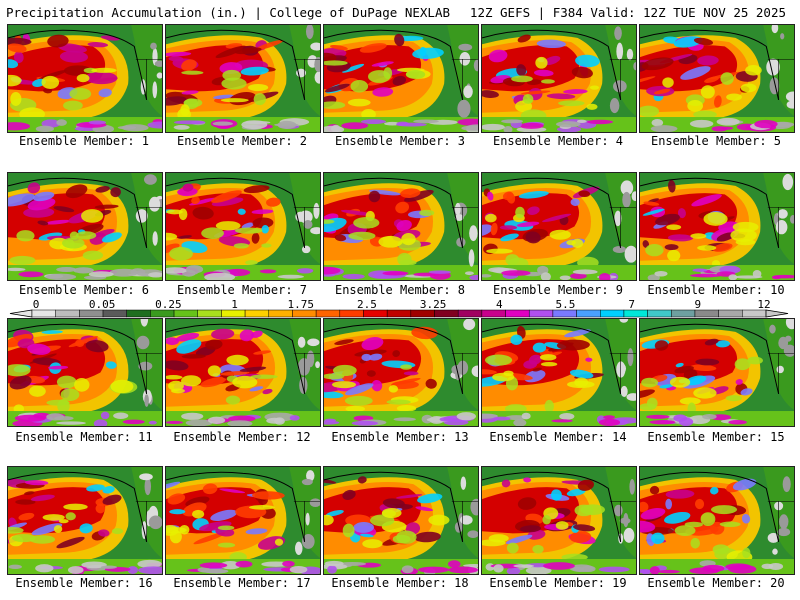 The width and height of the screenshot is (800, 600). I want to click on member-label: Ensemble Member: 3, so click(400, 141).